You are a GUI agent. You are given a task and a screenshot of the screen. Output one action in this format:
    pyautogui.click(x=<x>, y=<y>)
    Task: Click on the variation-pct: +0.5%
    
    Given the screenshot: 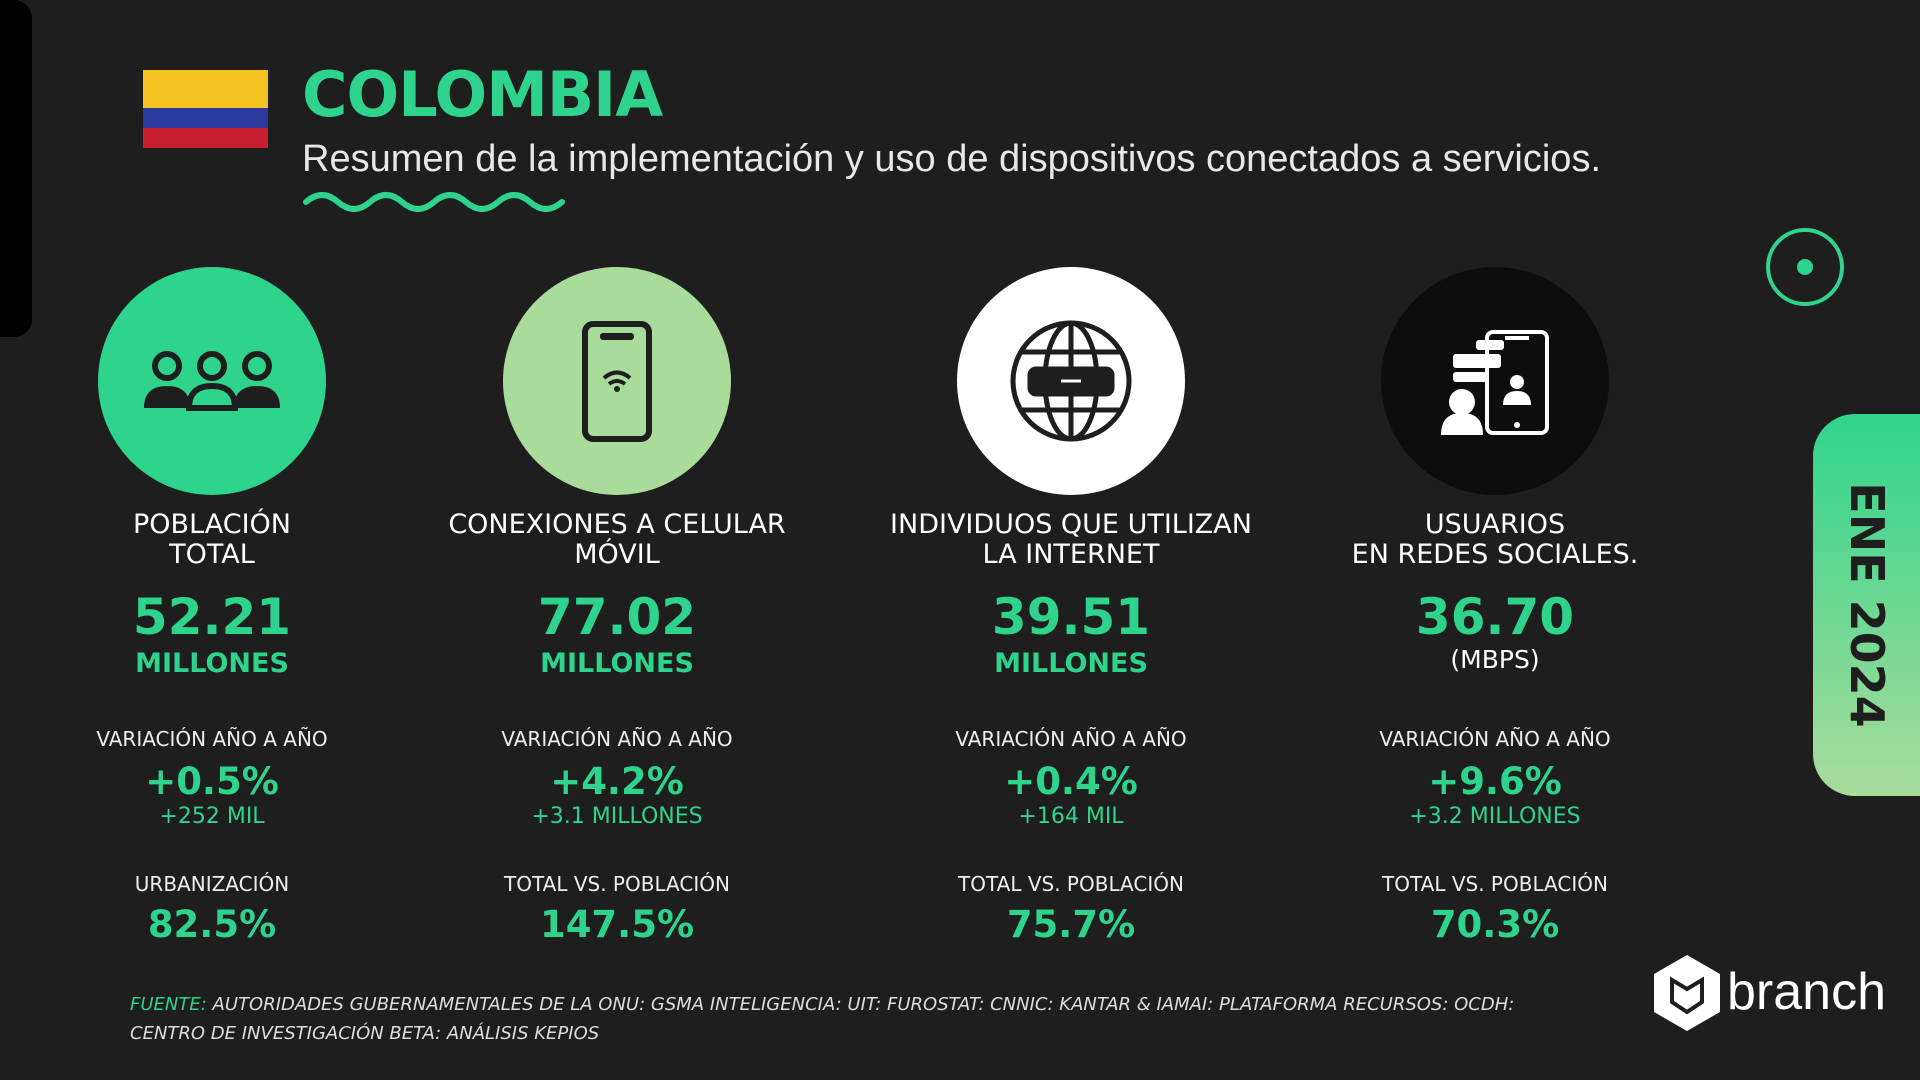 What is the action you would take?
    pyautogui.click(x=212, y=781)
    